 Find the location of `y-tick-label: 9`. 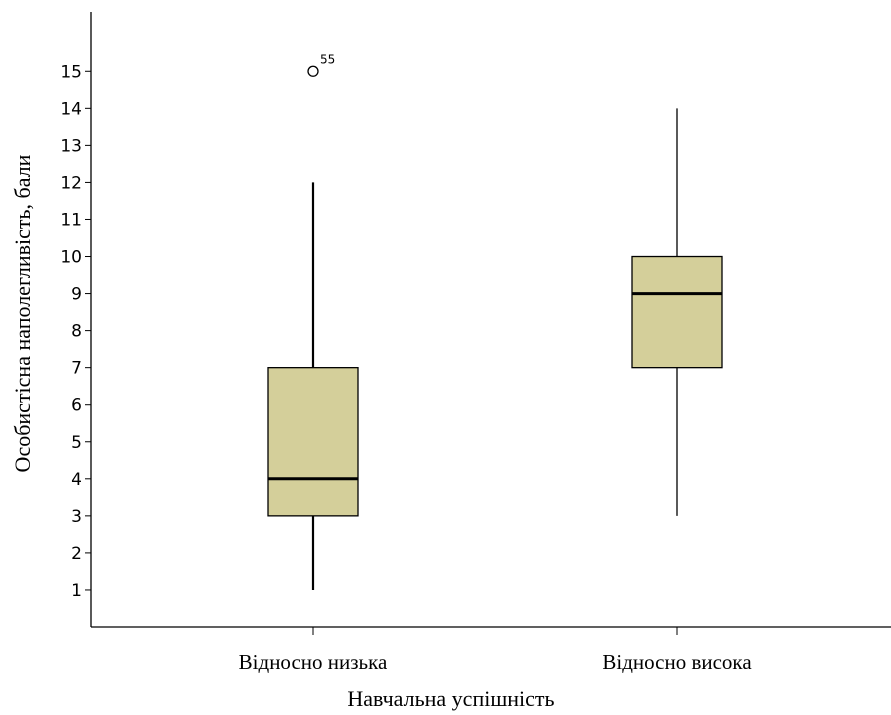

y-tick-label: 9 is located at coordinates (76, 295).